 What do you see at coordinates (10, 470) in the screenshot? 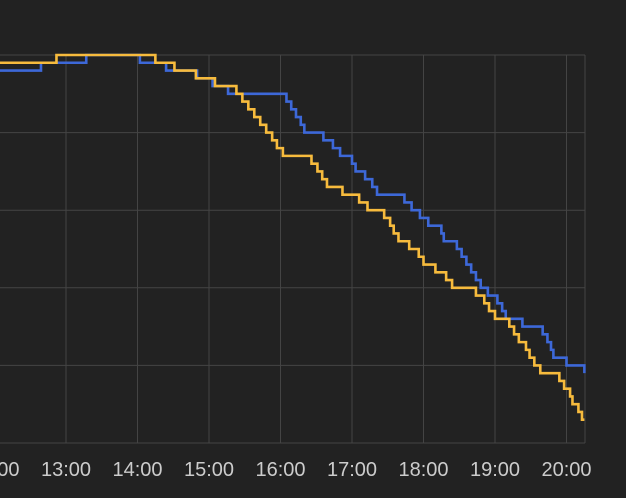
I see `x-tick-label: 12:00` at bounding box center [10, 470].